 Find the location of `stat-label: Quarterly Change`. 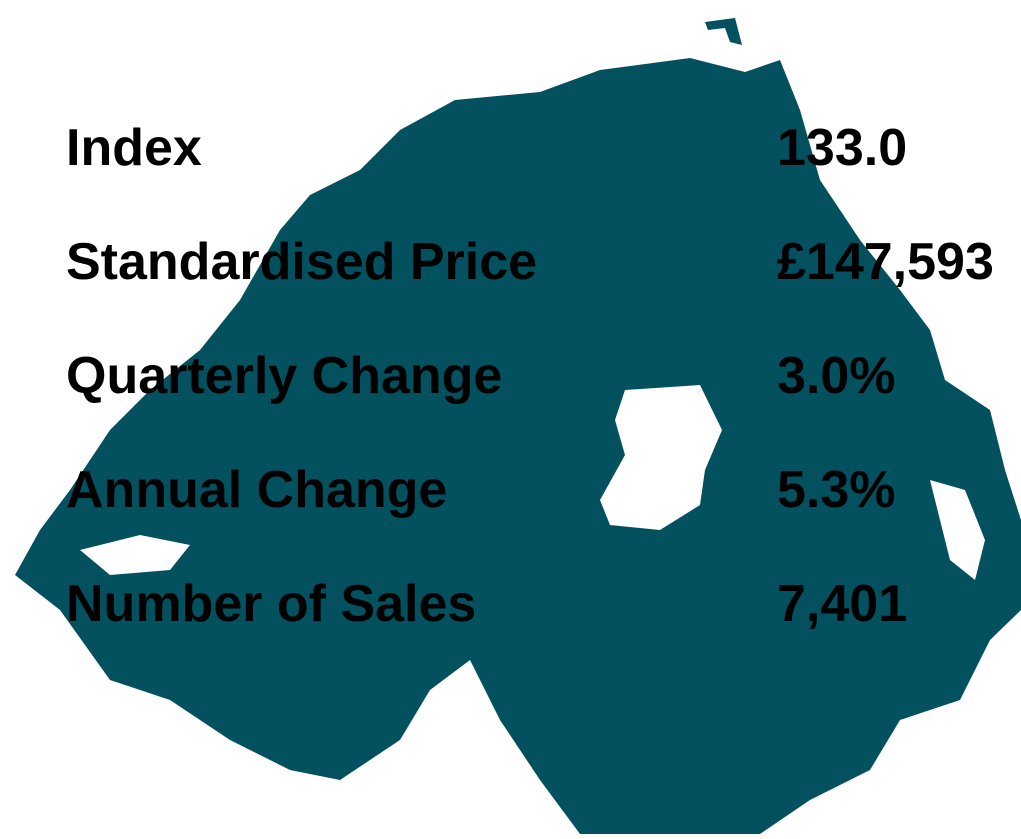

stat-label: Quarterly Change is located at coordinates (284, 376).